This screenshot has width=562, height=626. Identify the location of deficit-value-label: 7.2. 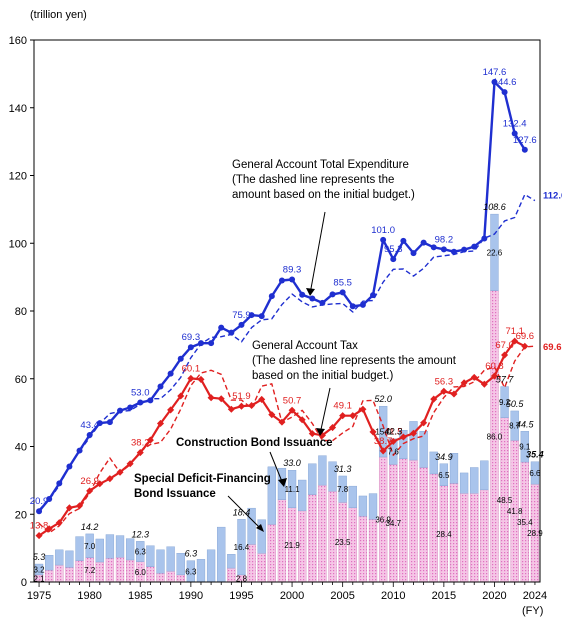
(90, 570).